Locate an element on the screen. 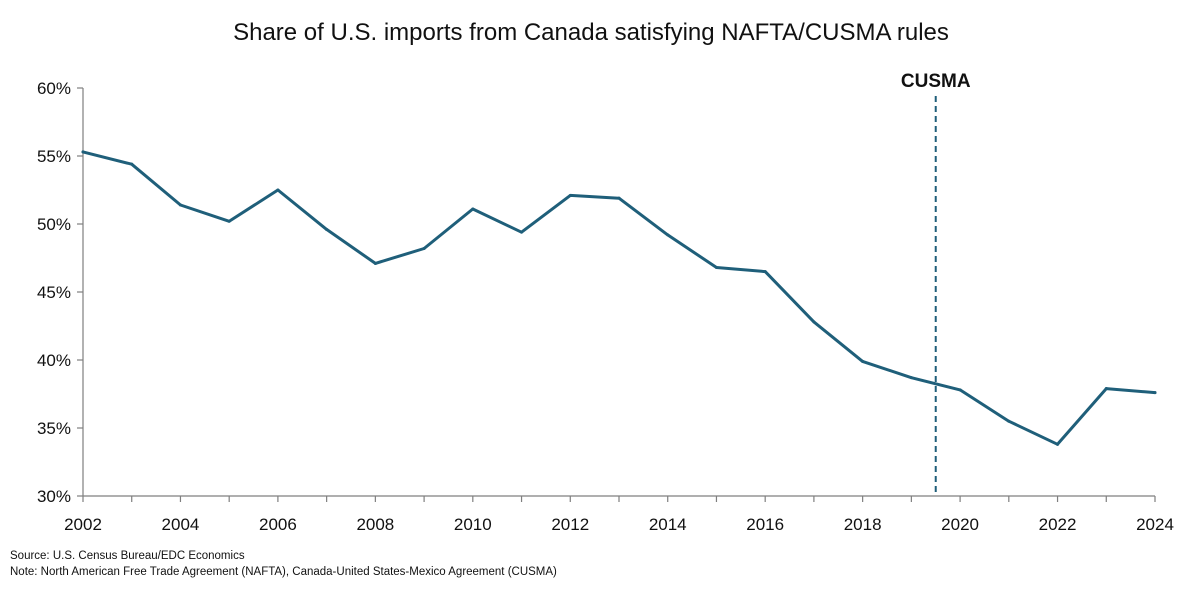 This screenshot has width=1203, height=592. x-tick-label: 2020 is located at coordinates (960, 524).